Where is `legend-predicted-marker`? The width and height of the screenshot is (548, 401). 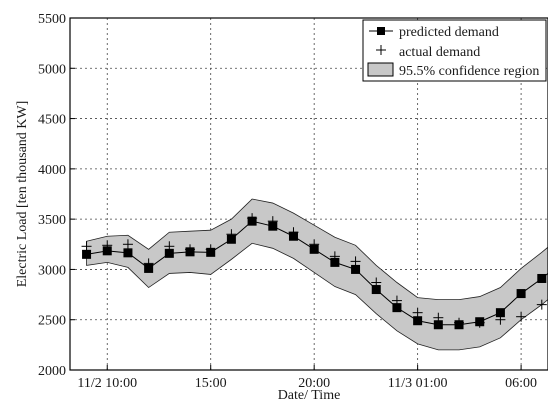 legend-predicted-marker is located at coordinates (381, 31).